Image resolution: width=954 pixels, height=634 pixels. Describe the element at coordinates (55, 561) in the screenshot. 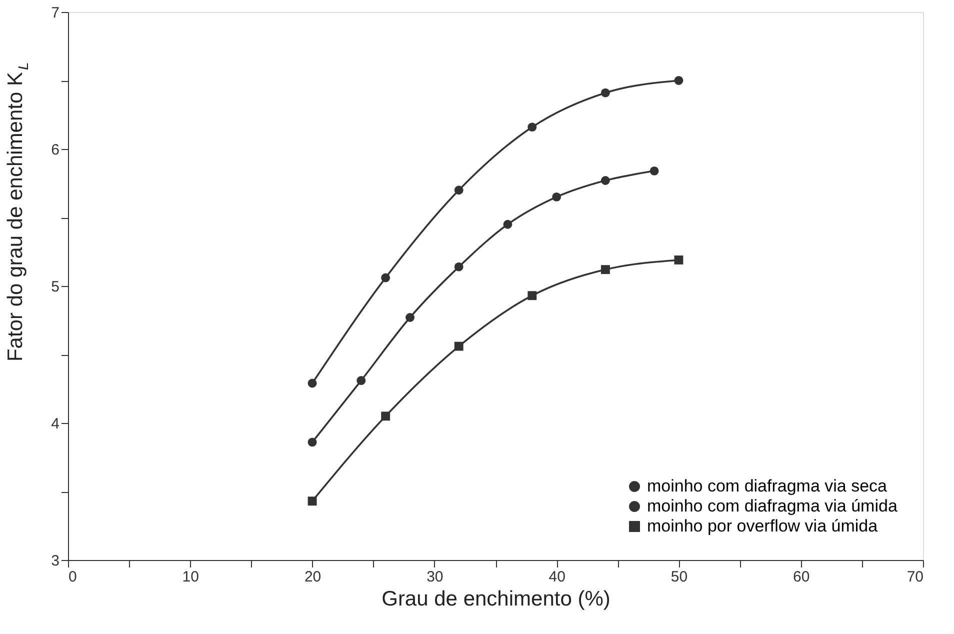

I see `y-tick-label: 3` at that location.